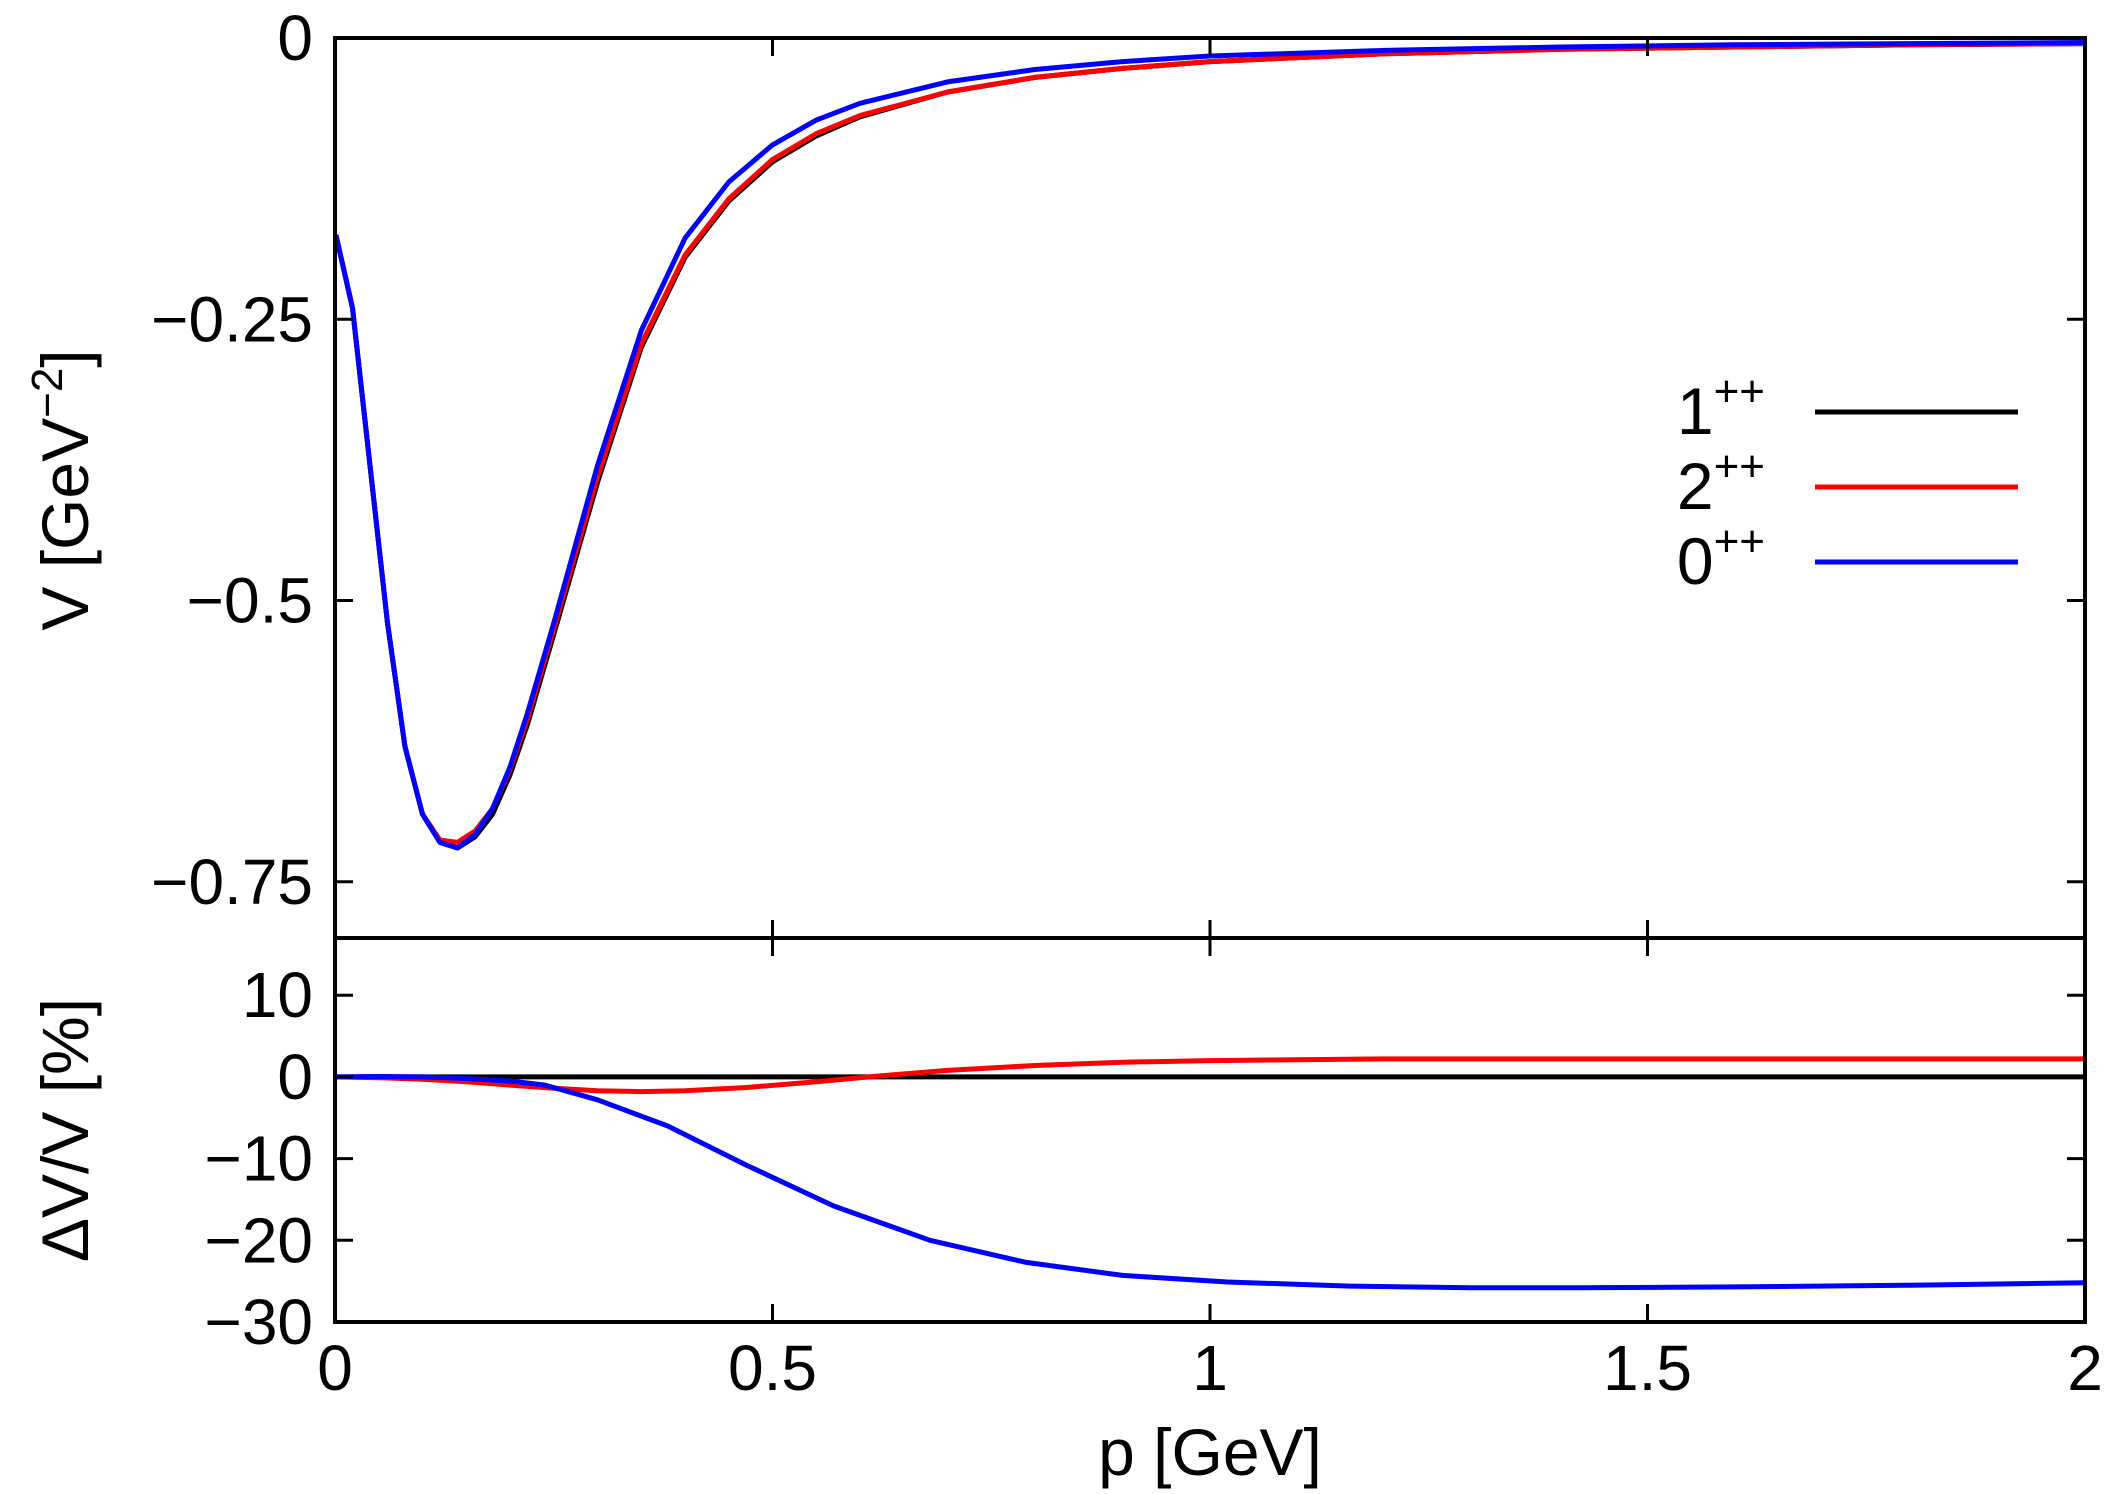 Image resolution: width=2122 pixels, height=1494 pixels. I want to click on relative-difference-y-tick-label: −30, so click(258, 1322).